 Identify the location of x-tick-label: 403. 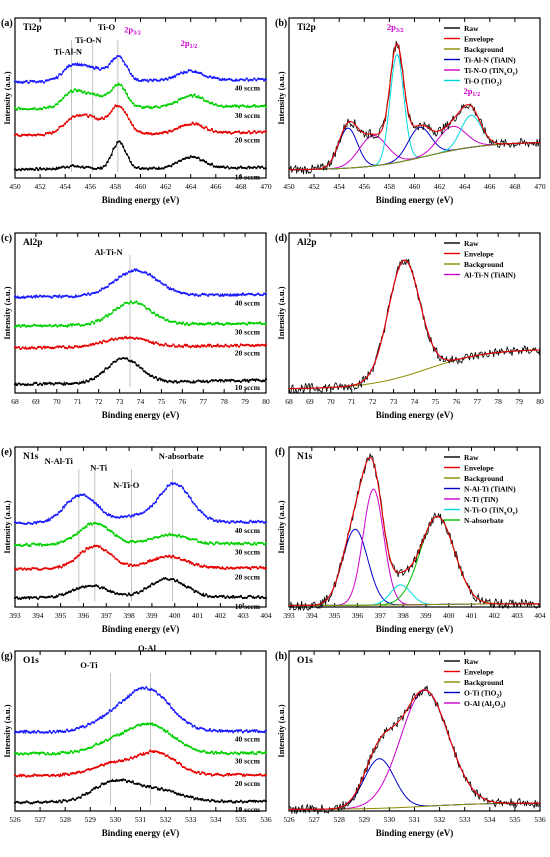
(244, 615).